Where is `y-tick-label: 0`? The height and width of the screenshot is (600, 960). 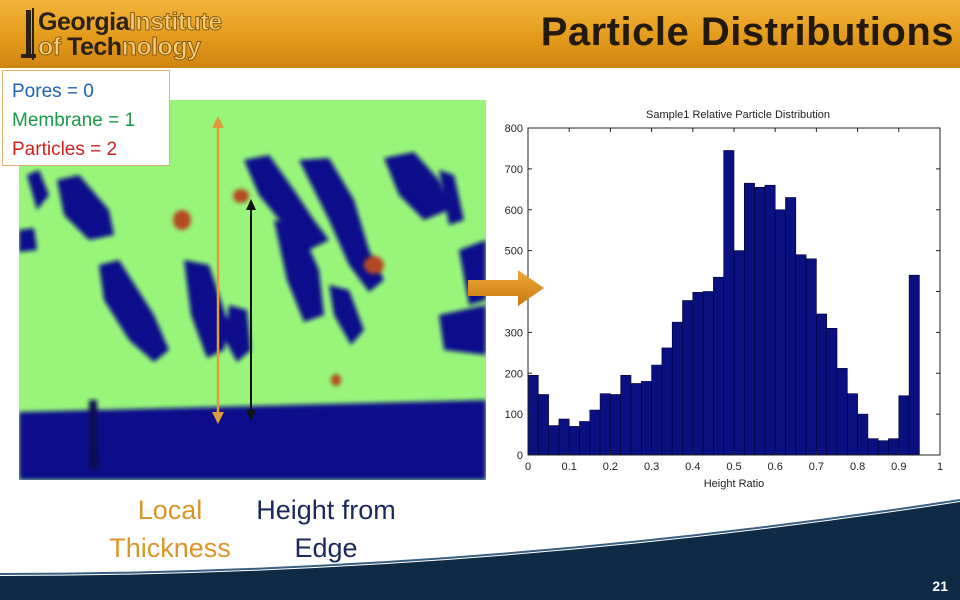 y-tick-label: 0 is located at coordinates (520, 456).